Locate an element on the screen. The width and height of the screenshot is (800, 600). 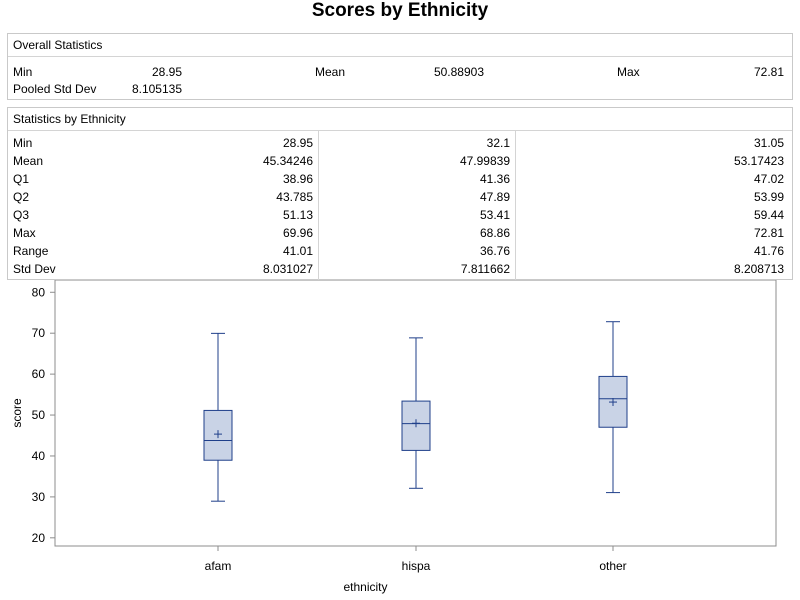
group-stat-value: 53.17423 is located at coordinates (758, 161).